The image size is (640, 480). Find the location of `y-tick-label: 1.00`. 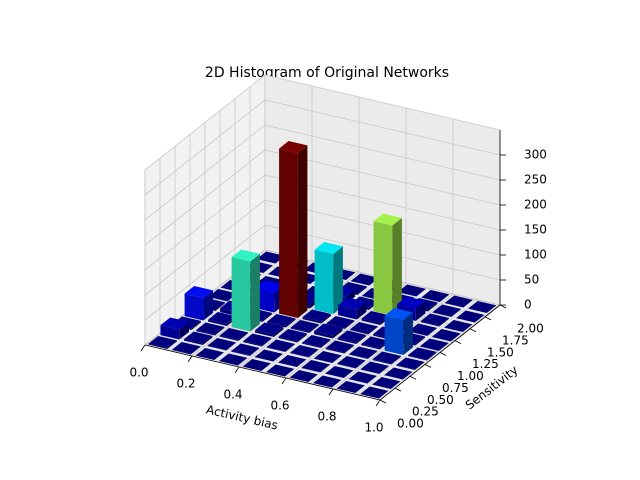

y-tick-label: 1.00 is located at coordinates (470, 376).